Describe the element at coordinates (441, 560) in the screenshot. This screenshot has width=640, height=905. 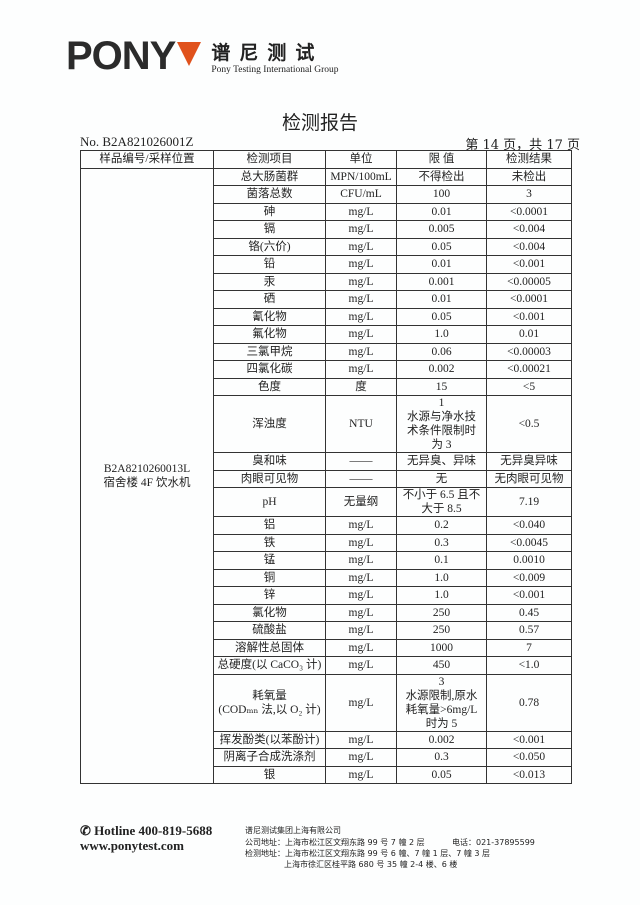
I see `limit-cell: 0.1` at that location.